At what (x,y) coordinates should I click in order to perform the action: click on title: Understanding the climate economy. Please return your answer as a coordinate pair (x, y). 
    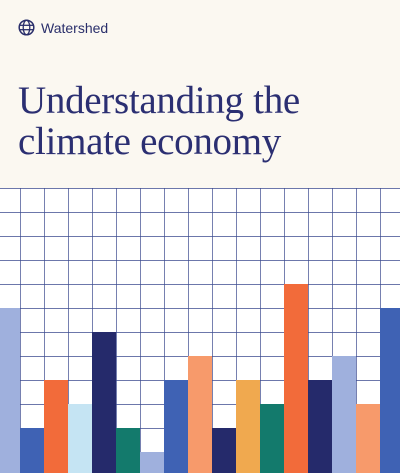
    Looking at the image, I should click on (159, 121).